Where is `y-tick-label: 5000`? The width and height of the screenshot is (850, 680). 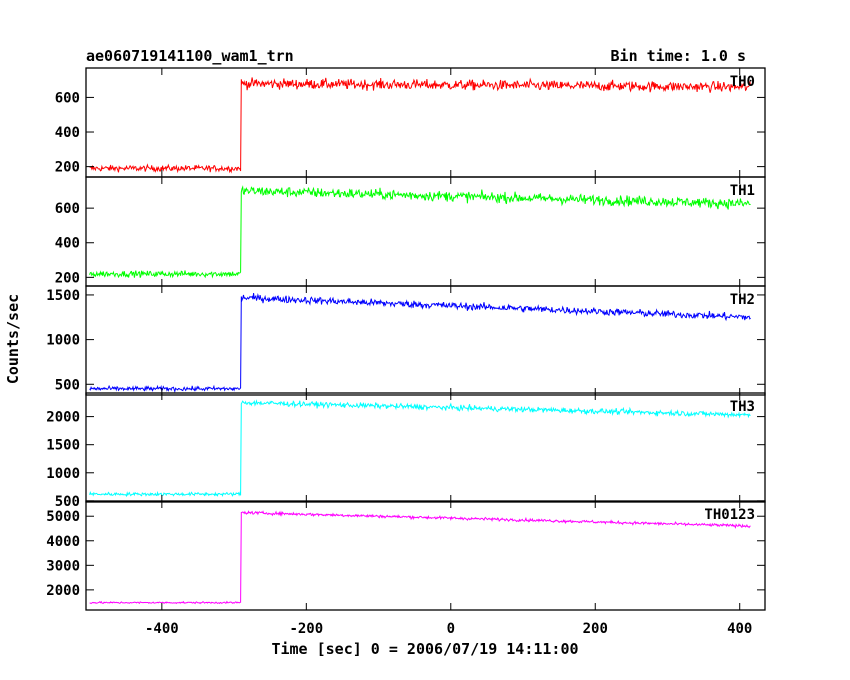
y-tick-label: 5000 is located at coordinates (63, 517).